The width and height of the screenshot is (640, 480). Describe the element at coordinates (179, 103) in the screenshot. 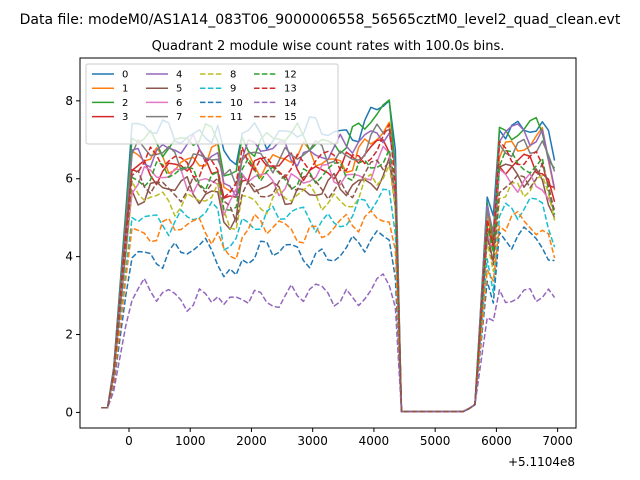

I see `legend-label: 6` at that location.